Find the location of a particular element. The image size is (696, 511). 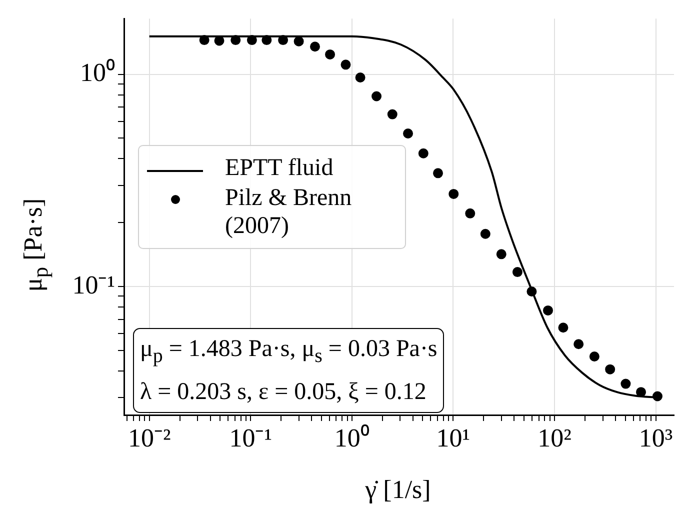

x-tick-label: 10⁻² is located at coordinates (149, 437).